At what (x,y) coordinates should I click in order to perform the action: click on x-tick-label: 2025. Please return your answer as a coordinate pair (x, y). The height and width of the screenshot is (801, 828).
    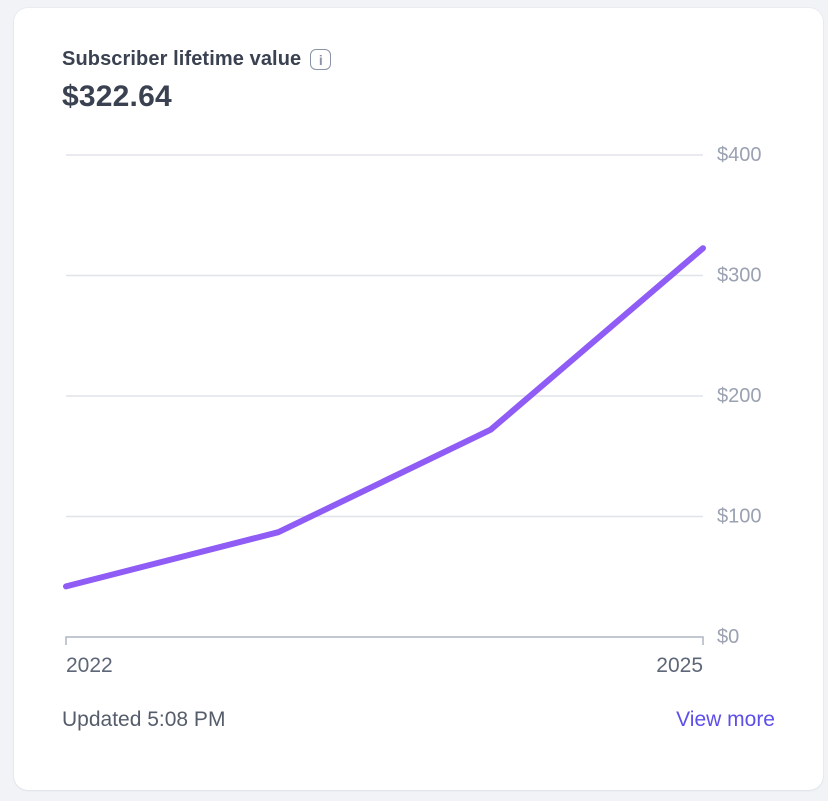
    Looking at the image, I should click on (679, 665).